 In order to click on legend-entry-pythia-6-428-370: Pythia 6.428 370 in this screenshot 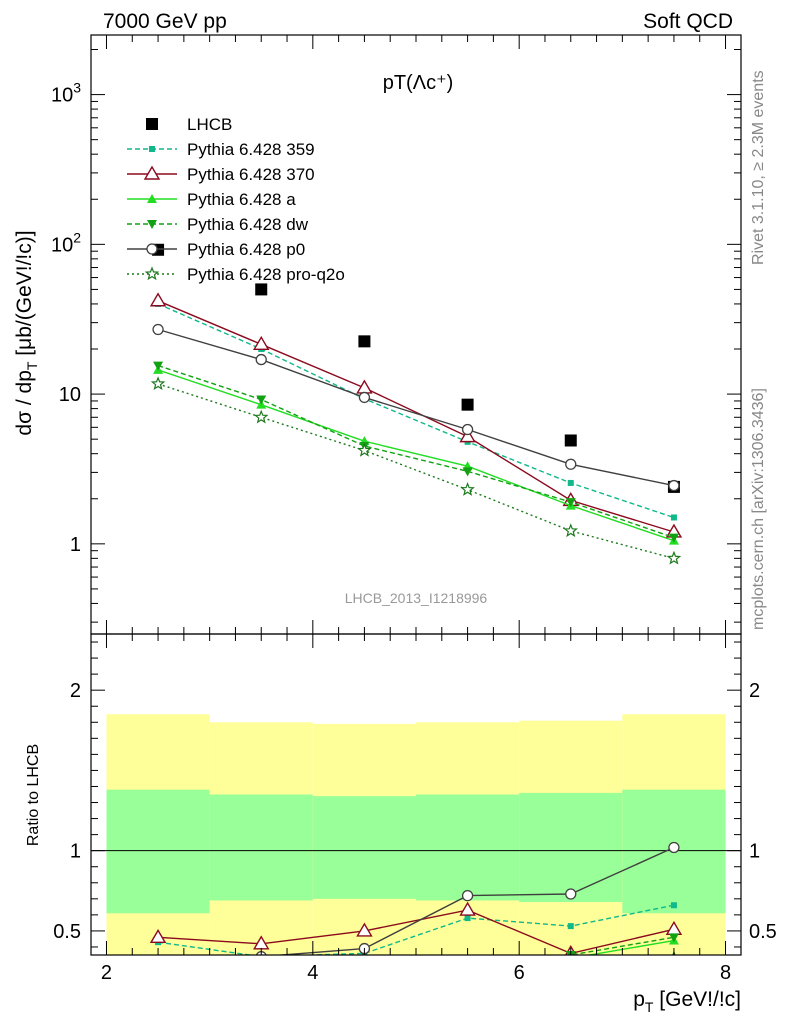, I will do `click(221, 174)`.